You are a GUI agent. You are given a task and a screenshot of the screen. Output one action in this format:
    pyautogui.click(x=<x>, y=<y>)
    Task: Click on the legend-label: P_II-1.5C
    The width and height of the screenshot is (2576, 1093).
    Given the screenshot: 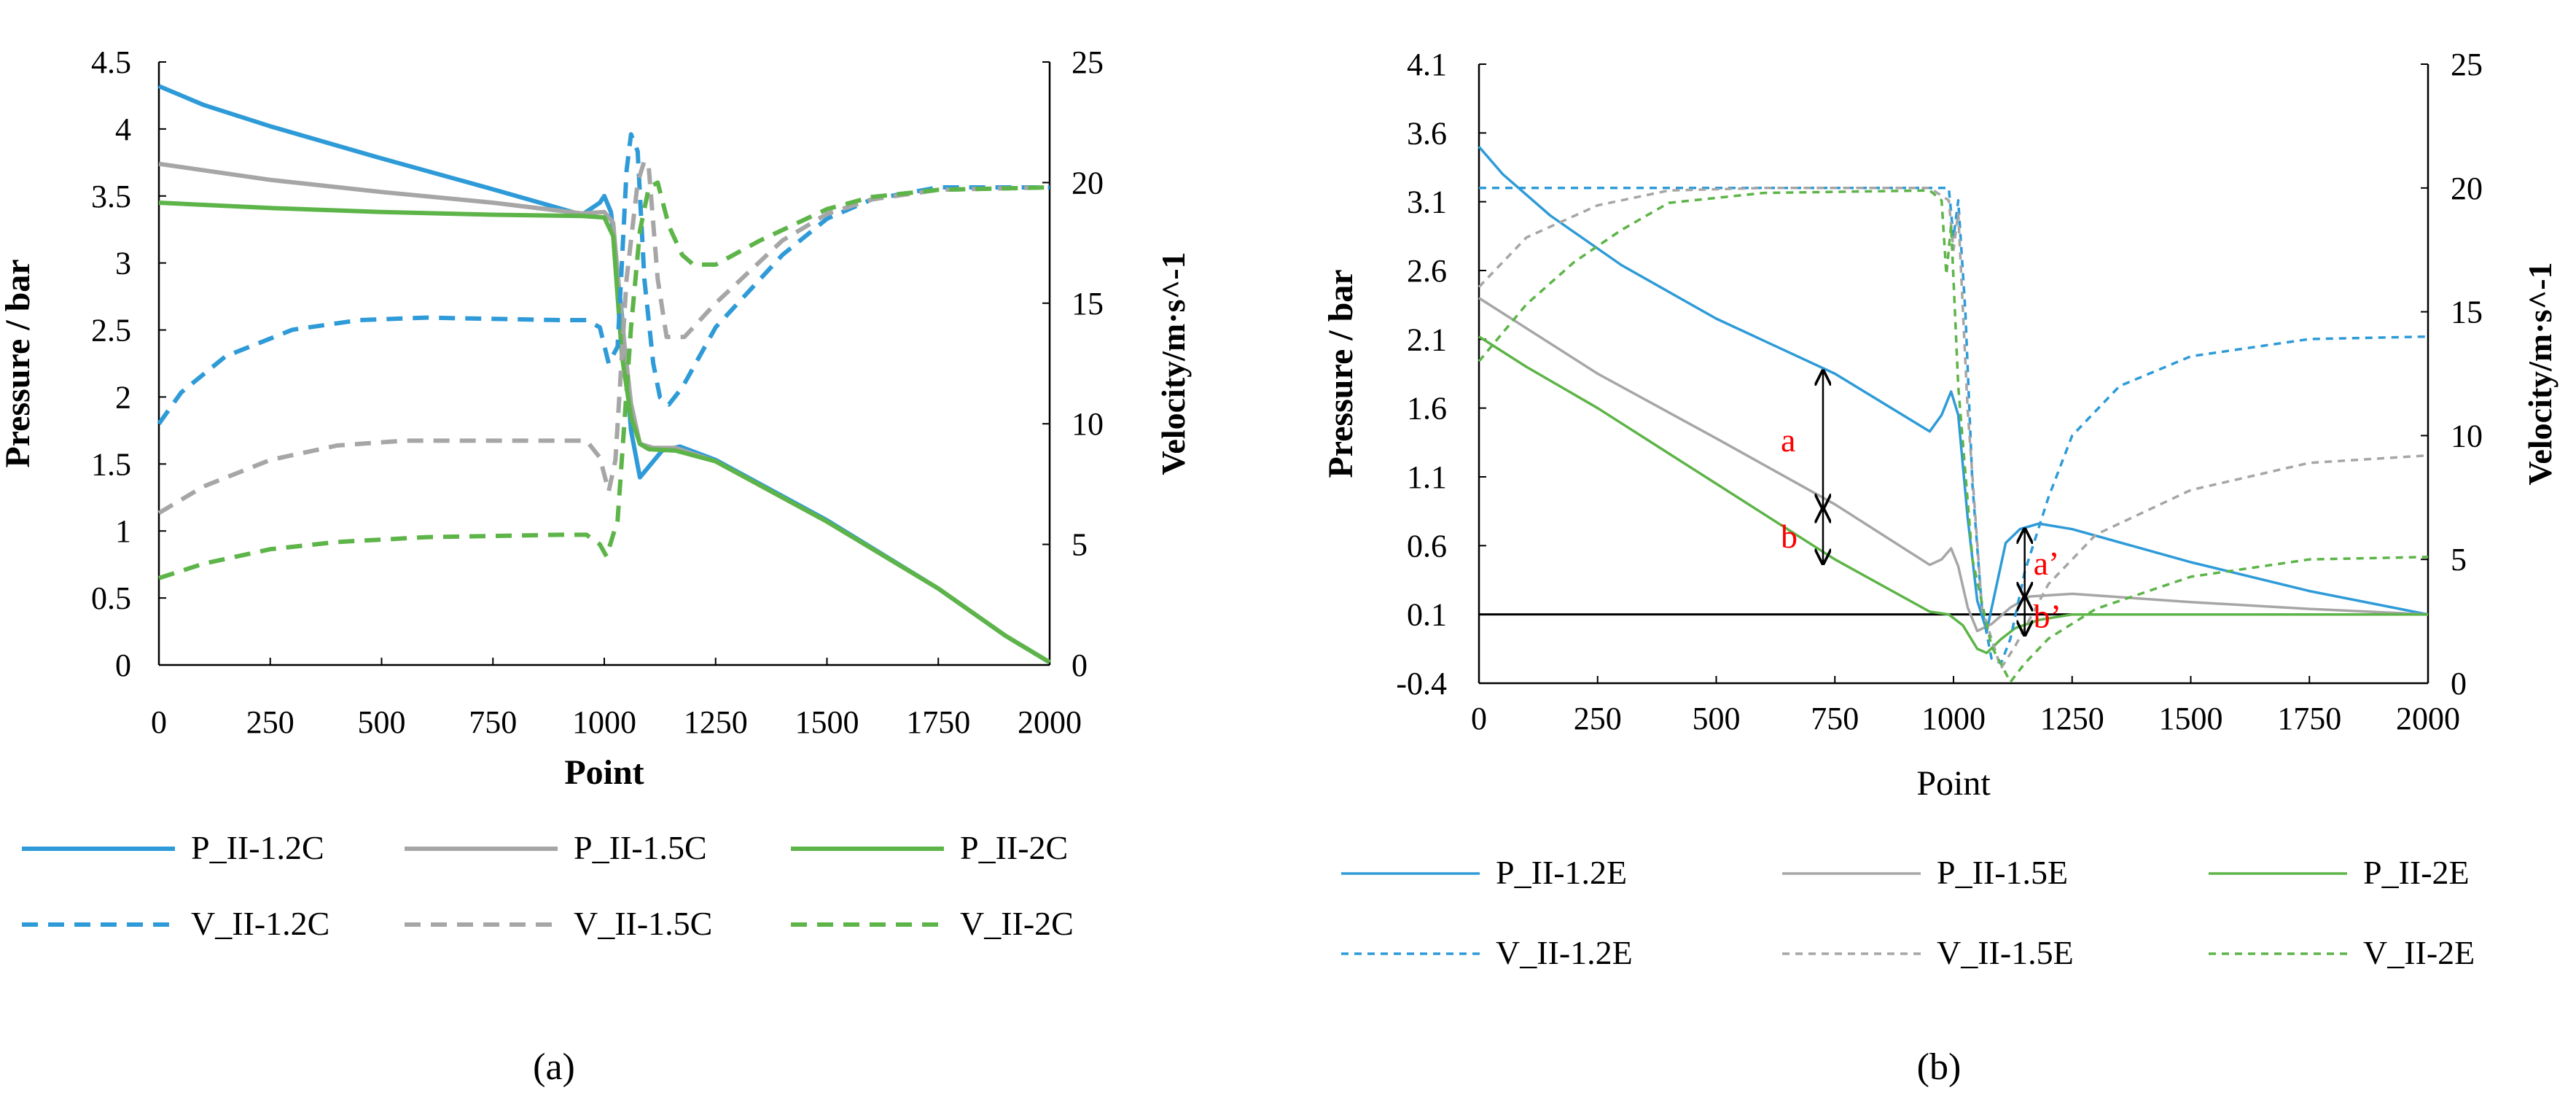 What is the action you would take?
    pyautogui.click(x=640, y=847)
    